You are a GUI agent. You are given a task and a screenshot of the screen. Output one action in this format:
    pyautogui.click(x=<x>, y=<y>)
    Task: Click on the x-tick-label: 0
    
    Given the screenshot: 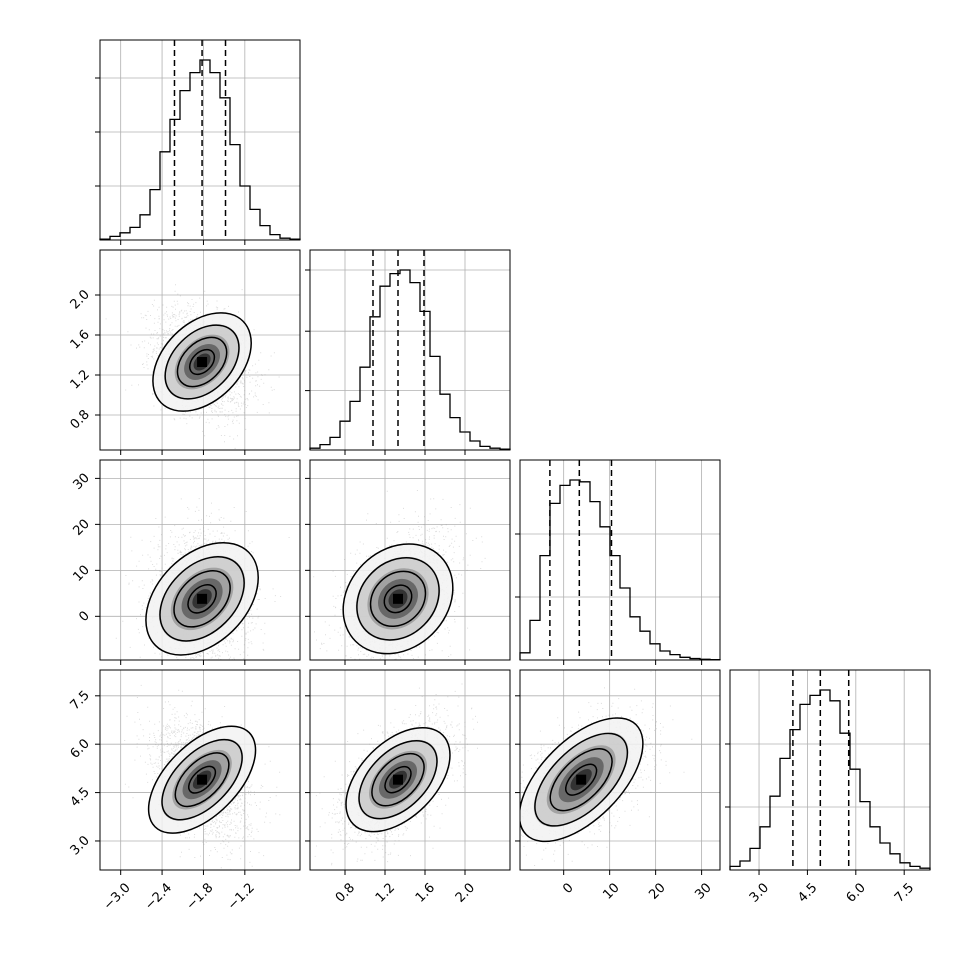 What is the action you would take?
    pyautogui.click(x=568, y=888)
    